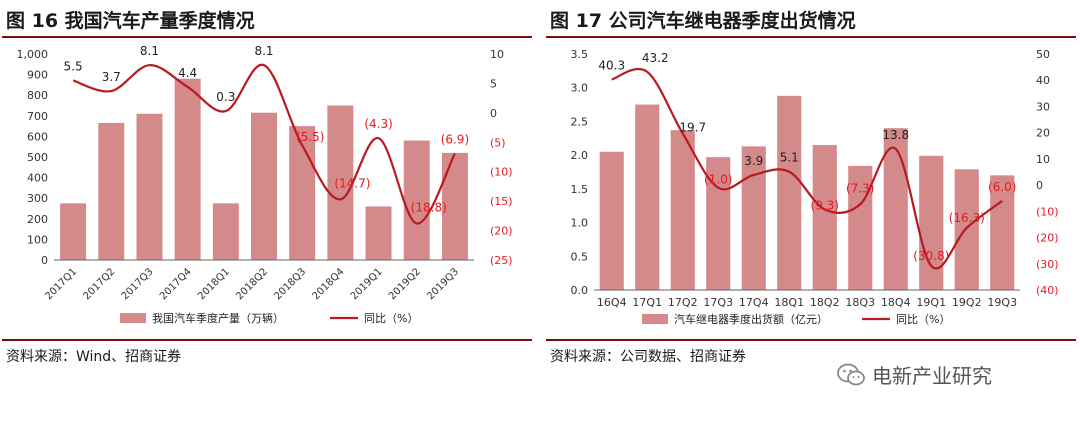 This screenshot has height=422, width=1080. What do you see at coordinates (501, 201) in the screenshot?
I see `y-right-tick-label: (15)` at bounding box center [501, 201].